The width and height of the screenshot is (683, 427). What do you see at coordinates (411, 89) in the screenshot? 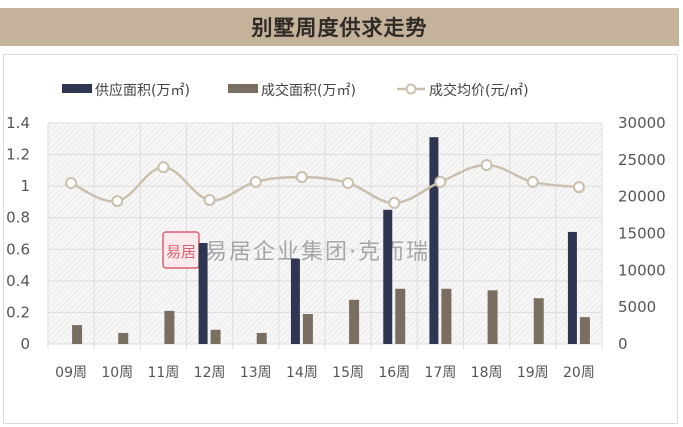
I see `legend-marker-icon` at bounding box center [411, 89].